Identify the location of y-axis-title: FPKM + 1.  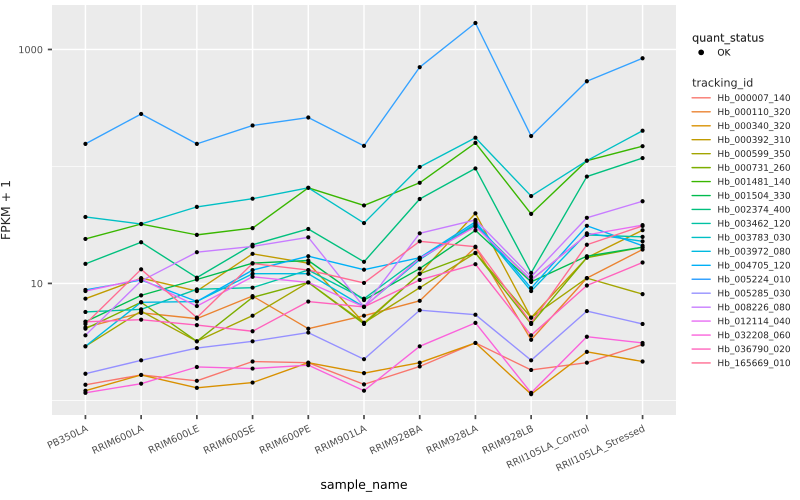
(5, 210).